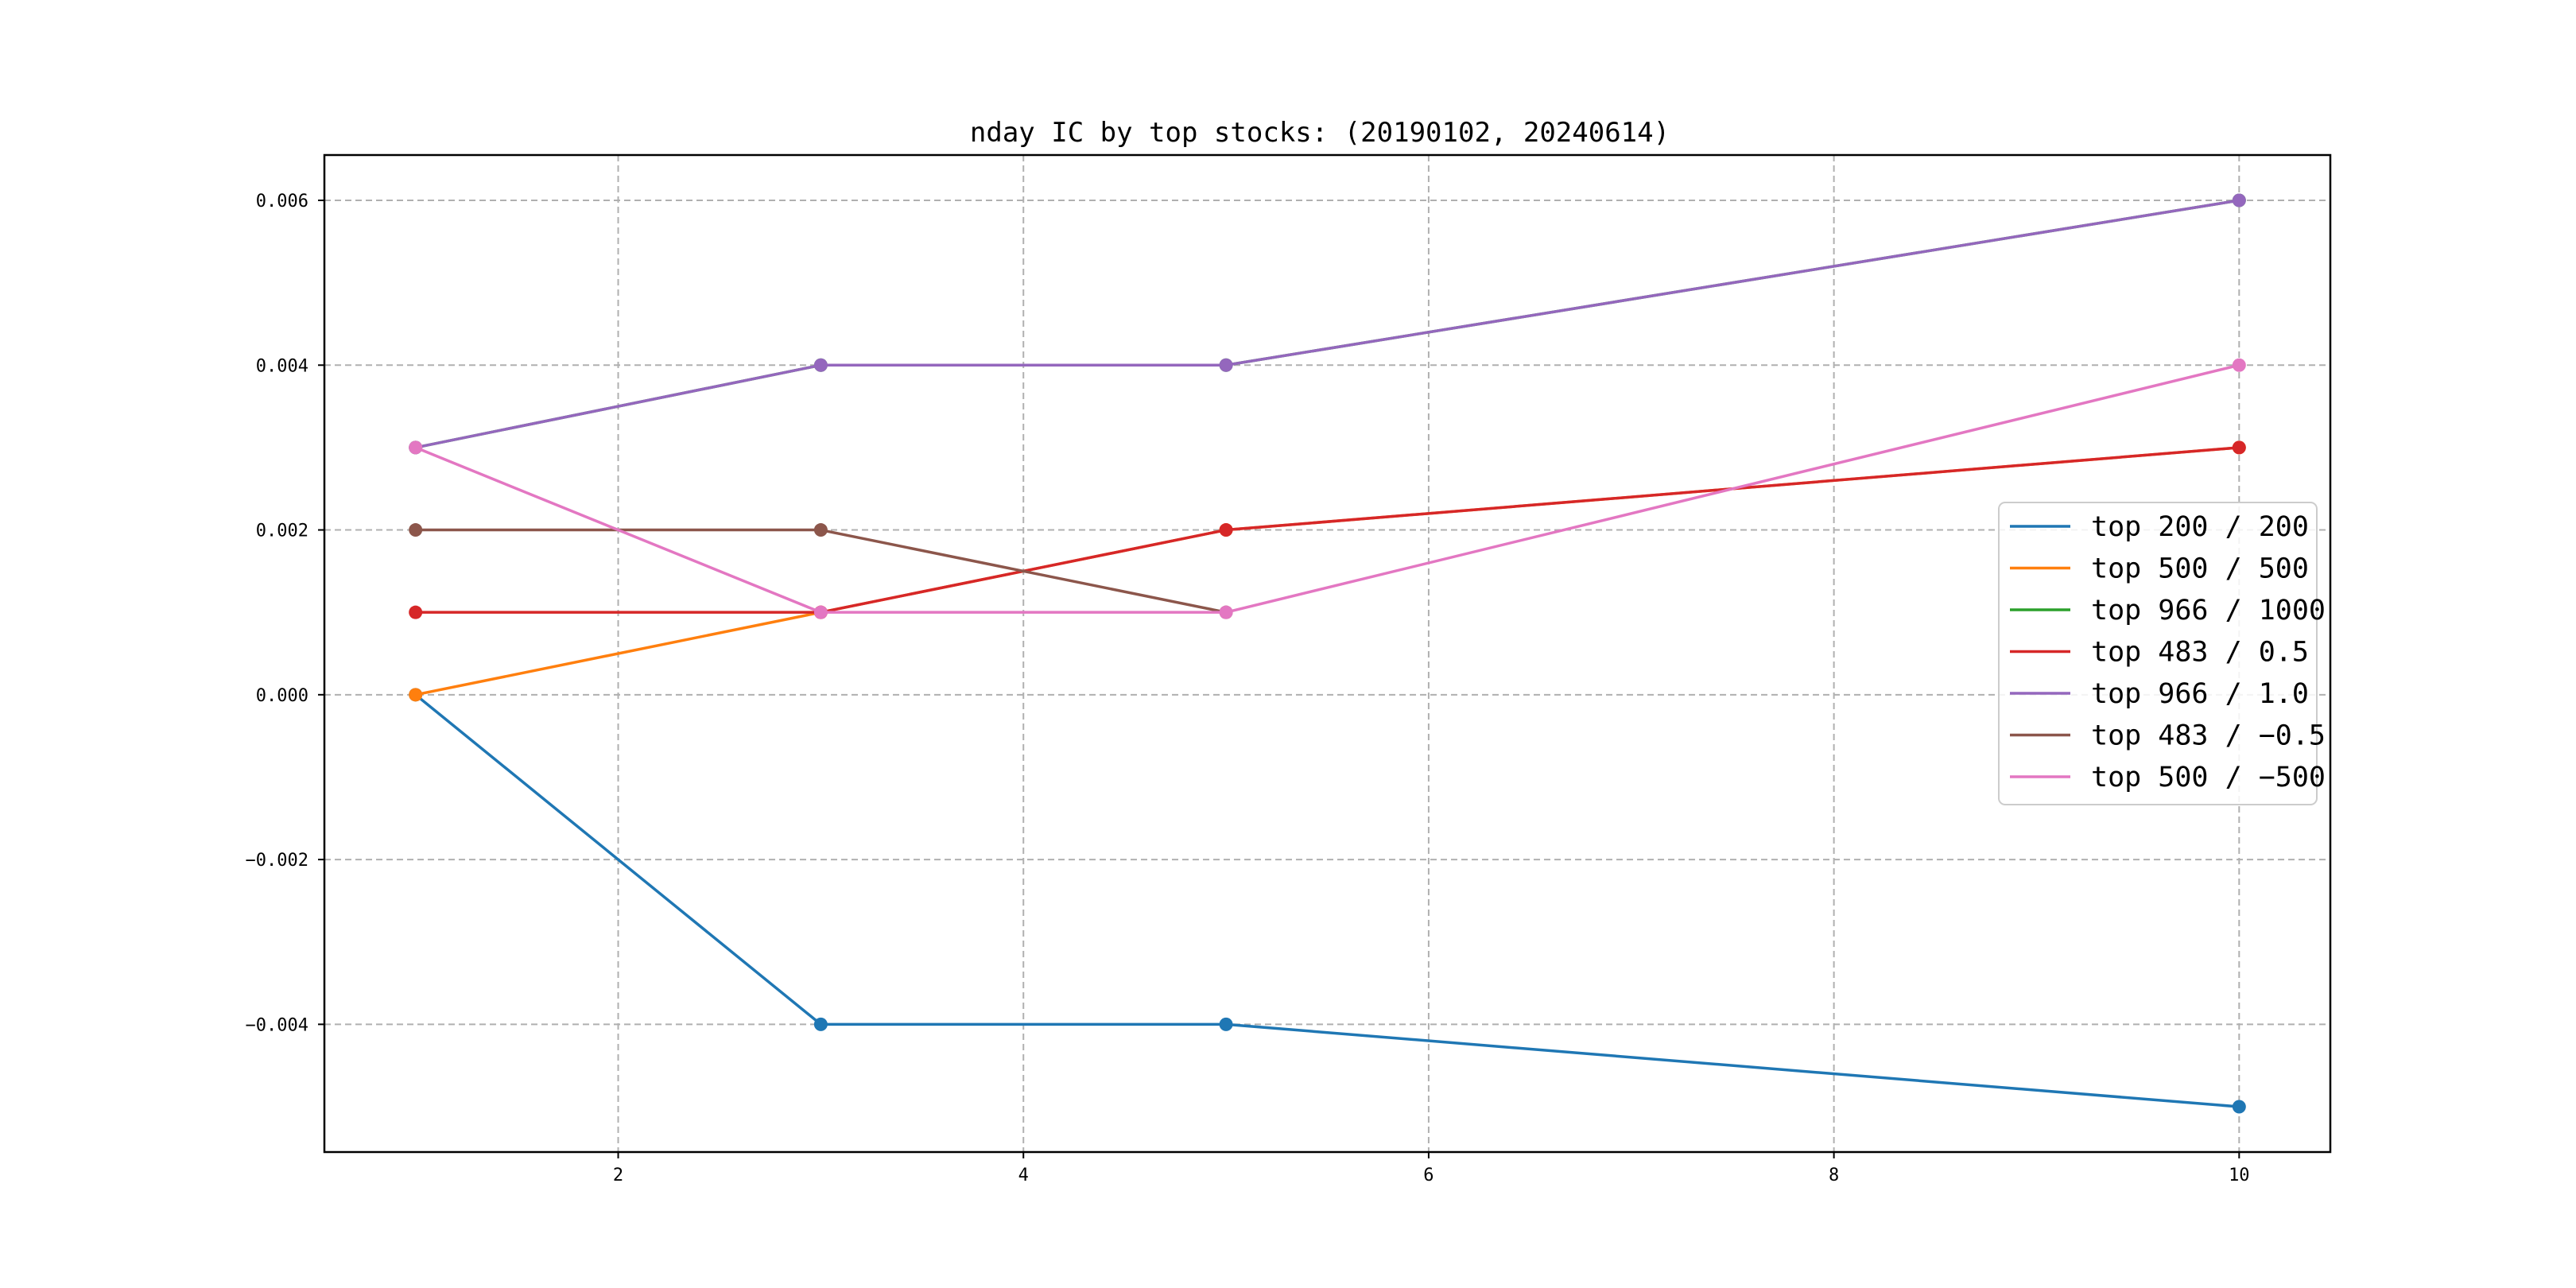 The width and height of the screenshot is (2576, 1288). Describe the element at coordinates (285, 613) in the screenshot. I see `y-axis: −0.004 −0.002 0.000 0.002 0.004 0.006` at that location.